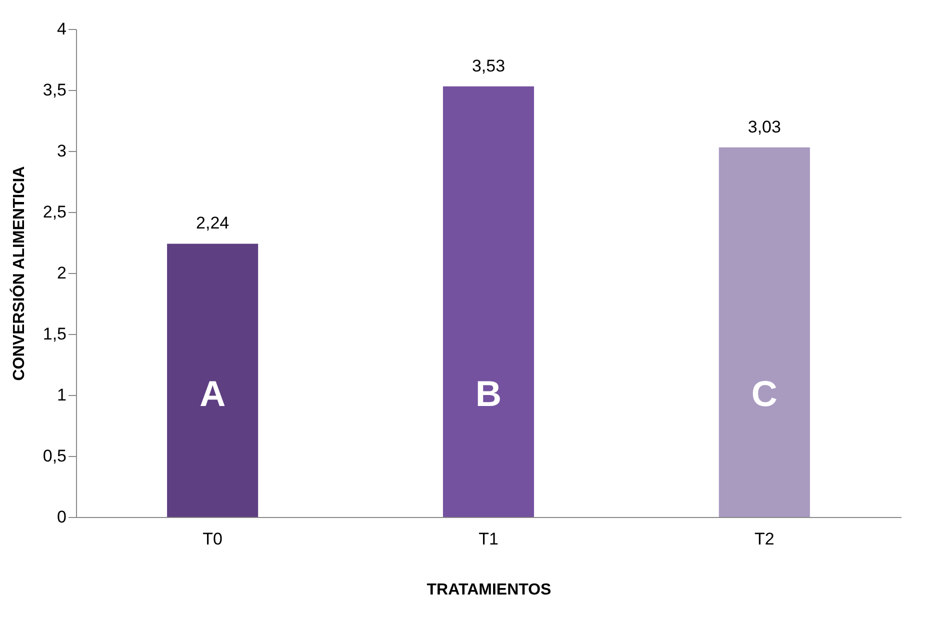 This screenshot has width=943, height=625. I want to click on y-tick-label: 2, so click(61, 273).